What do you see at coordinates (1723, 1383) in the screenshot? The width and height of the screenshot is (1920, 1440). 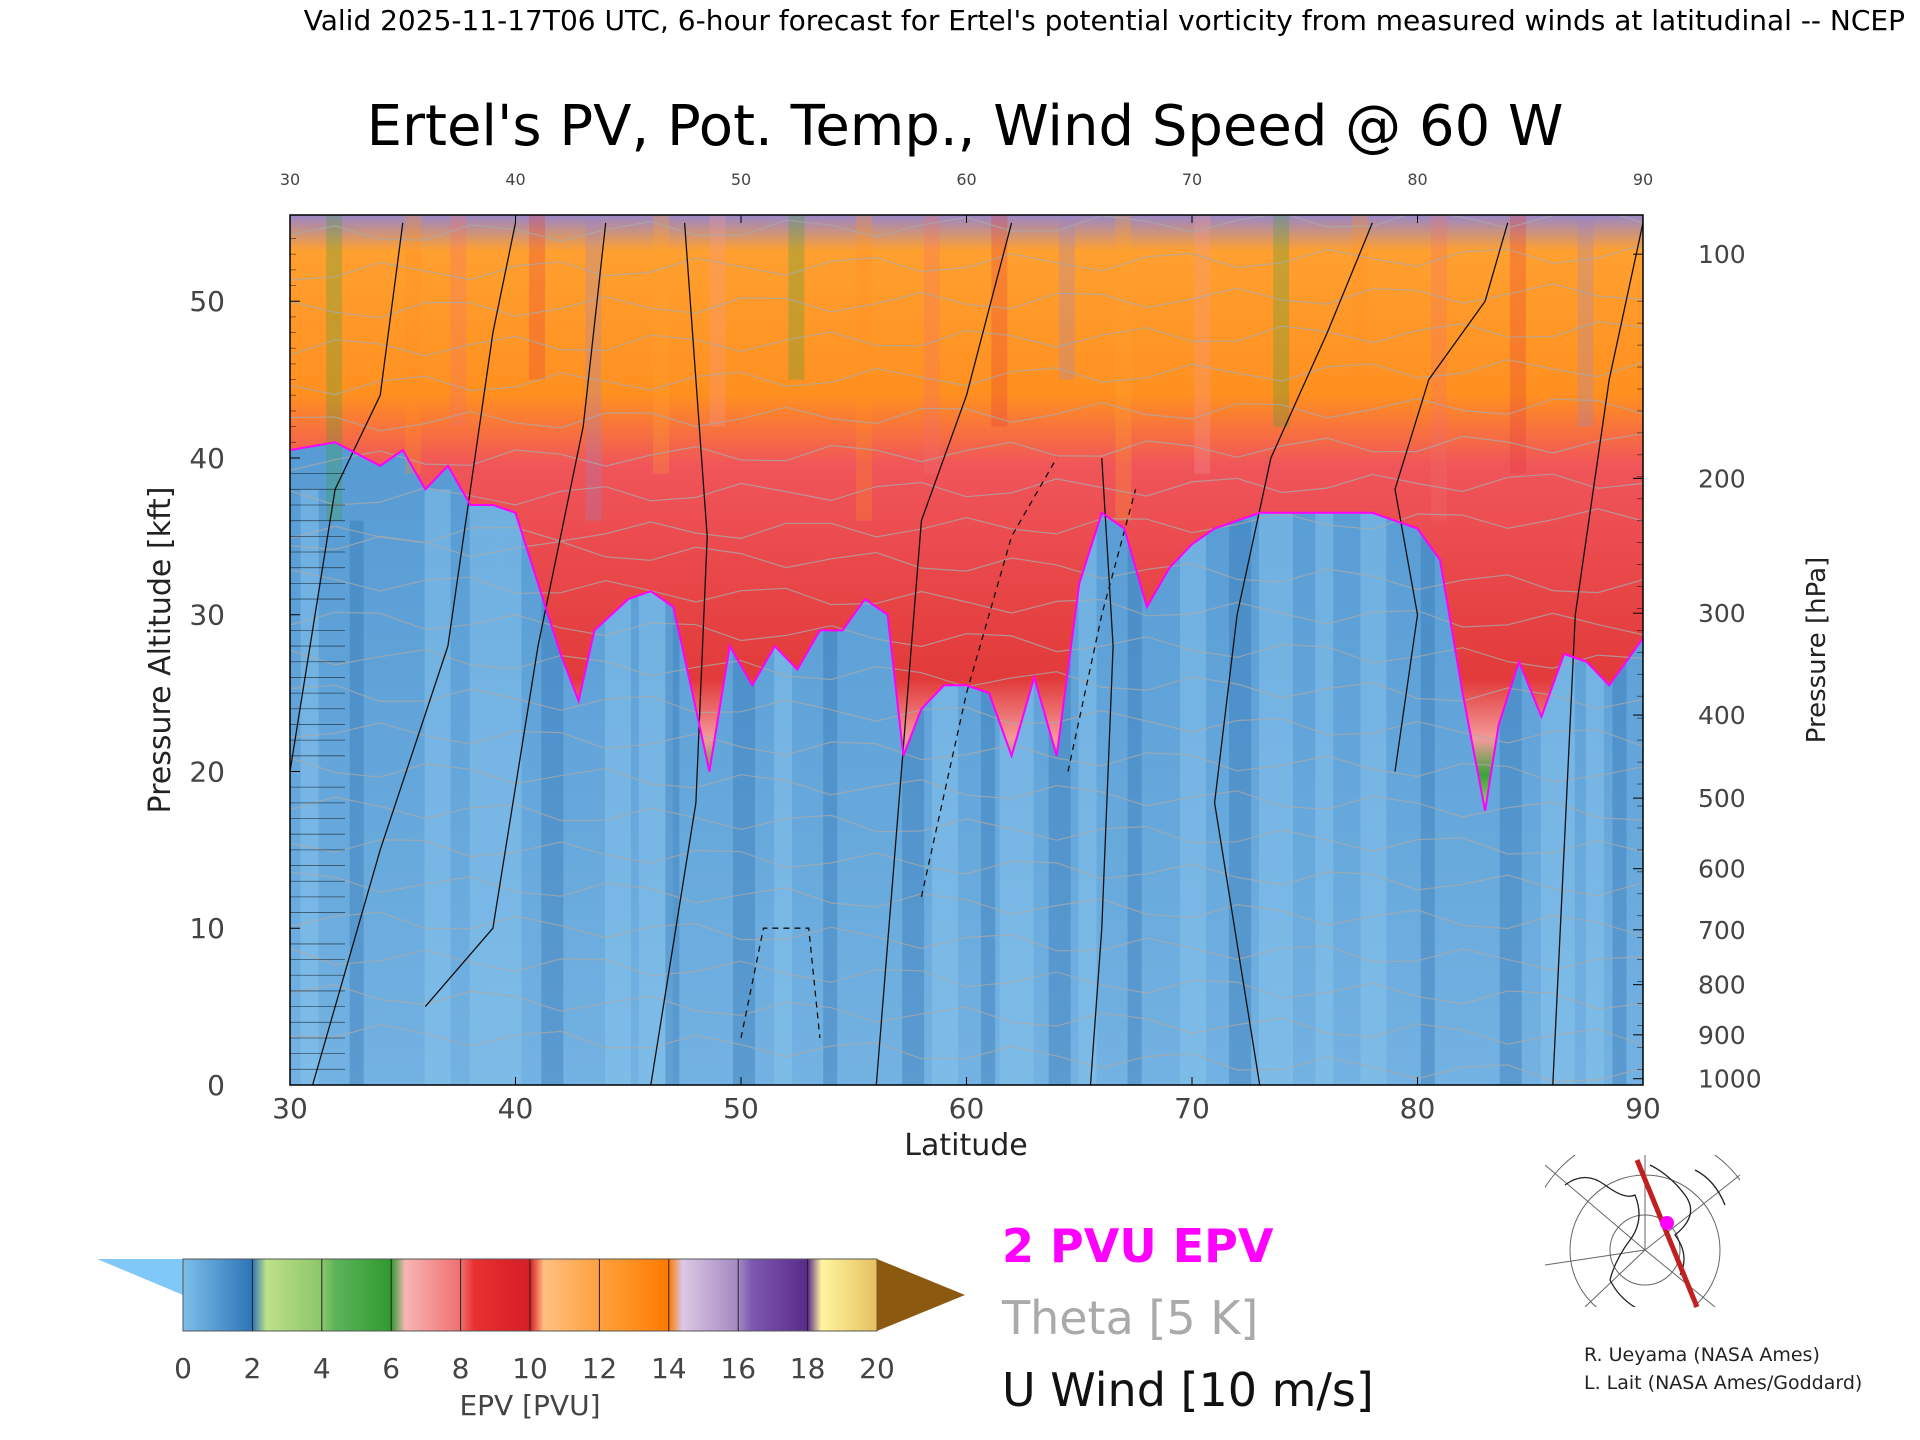 I see `credit-line-2: L. Lait (NASA Ames/Goddard)` at bounding box center [1723, 1383].